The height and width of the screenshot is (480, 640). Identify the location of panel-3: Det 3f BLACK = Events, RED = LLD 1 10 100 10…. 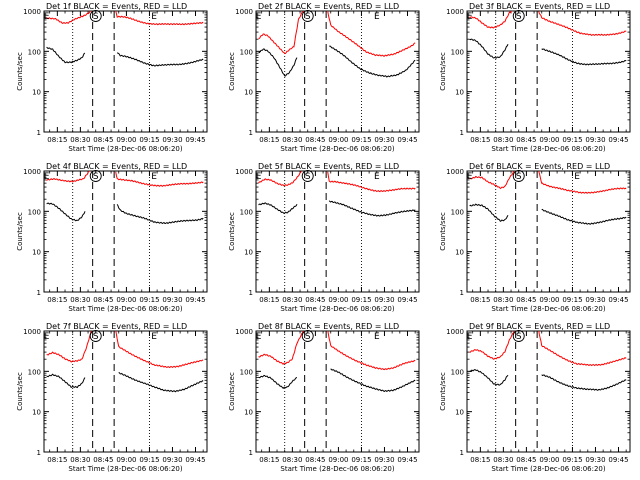
(535, 77).